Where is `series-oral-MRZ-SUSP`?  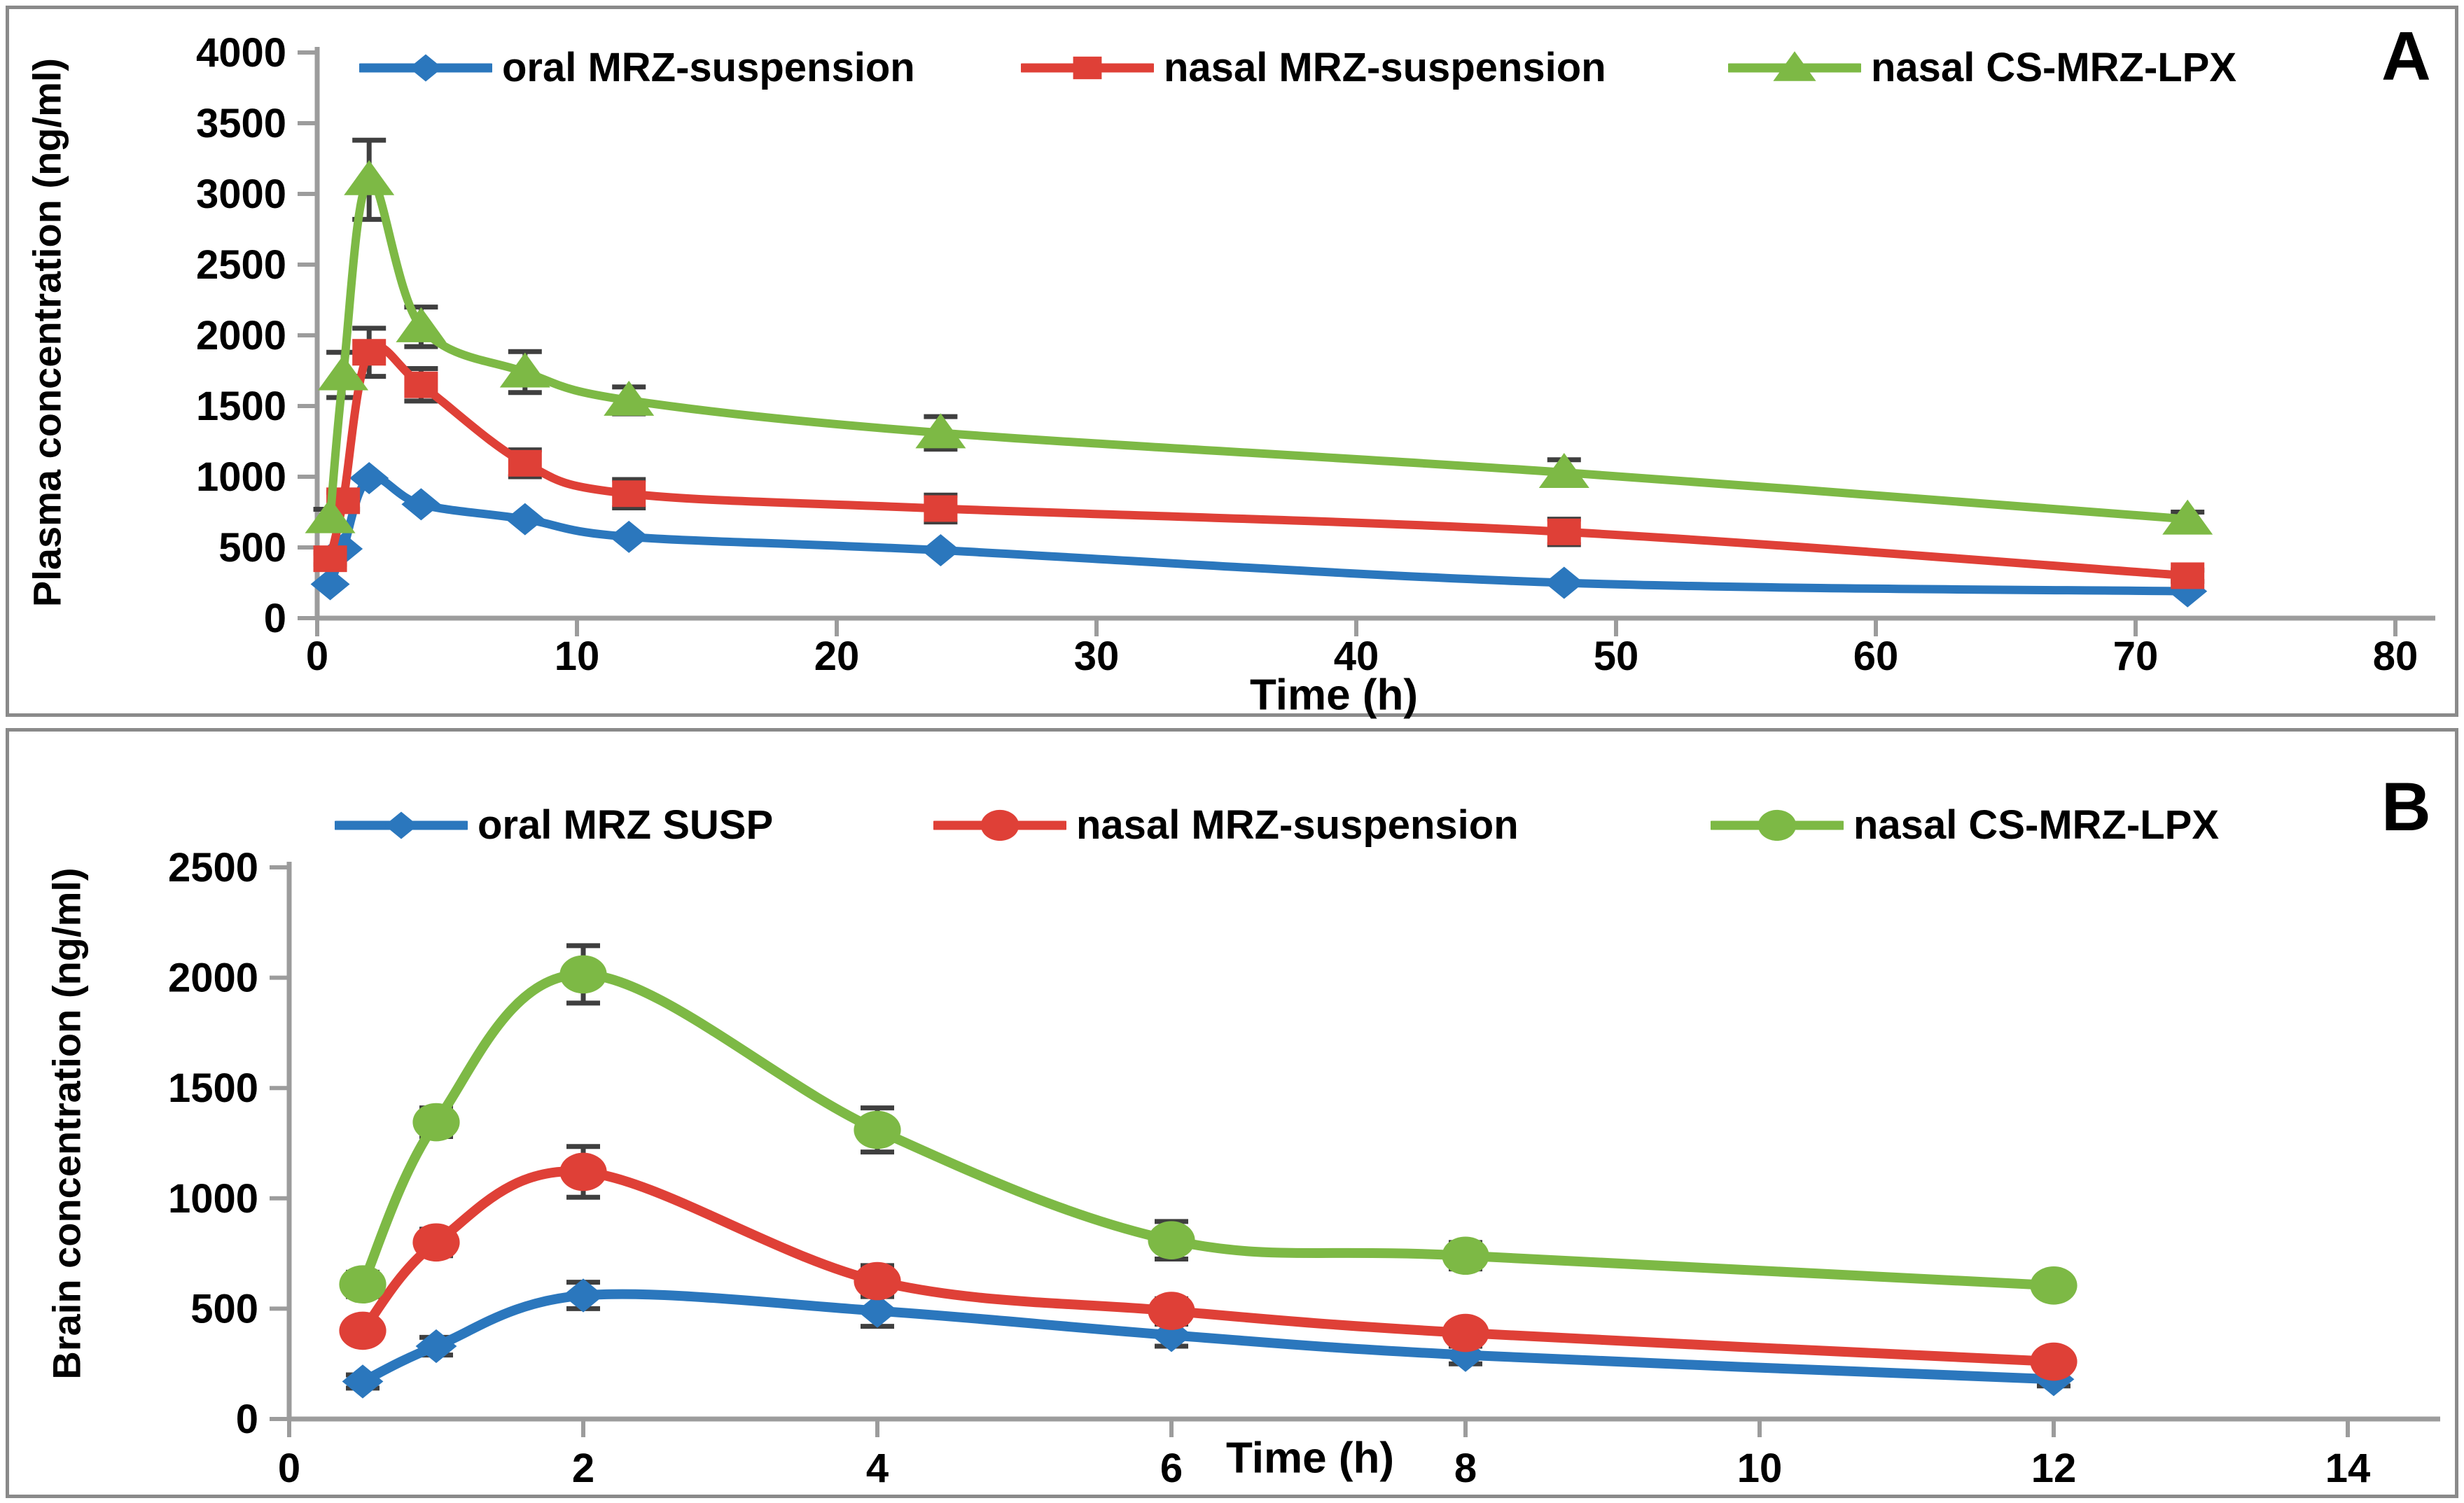
series-oral-MRZ-SUSP is located at coordinates (1209, 1338).